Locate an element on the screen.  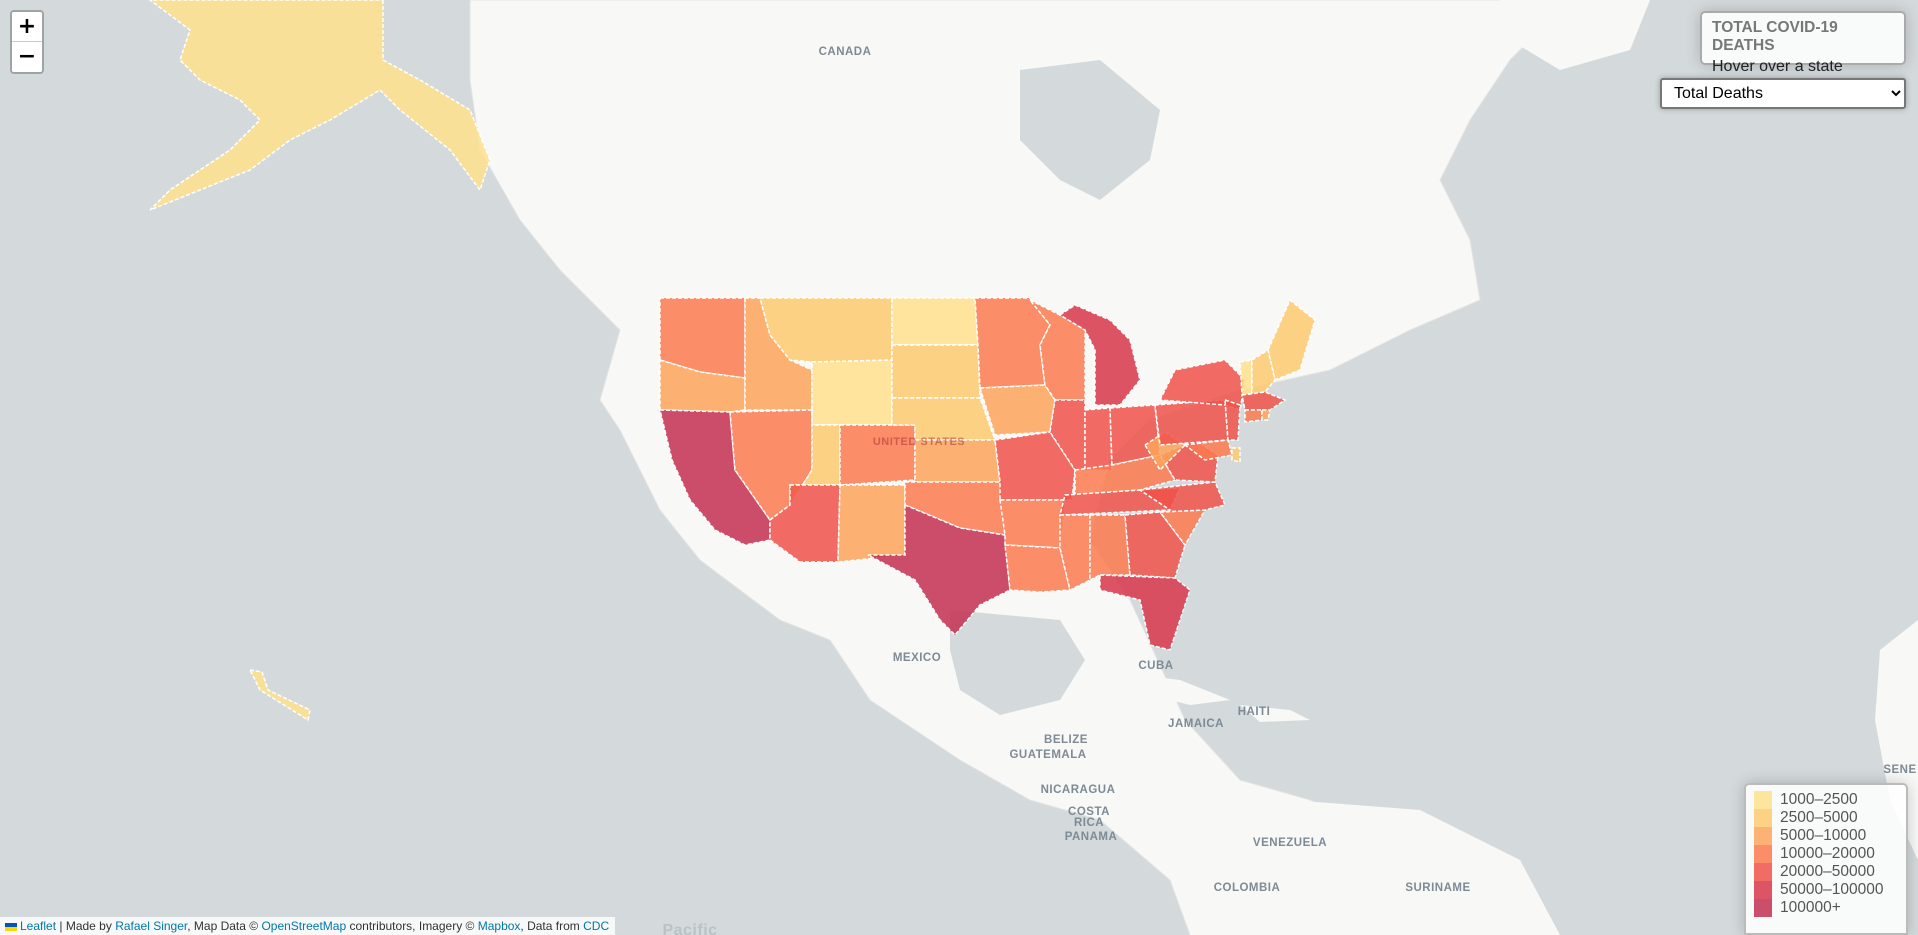
state-al is located at coordinates (1110, 548).